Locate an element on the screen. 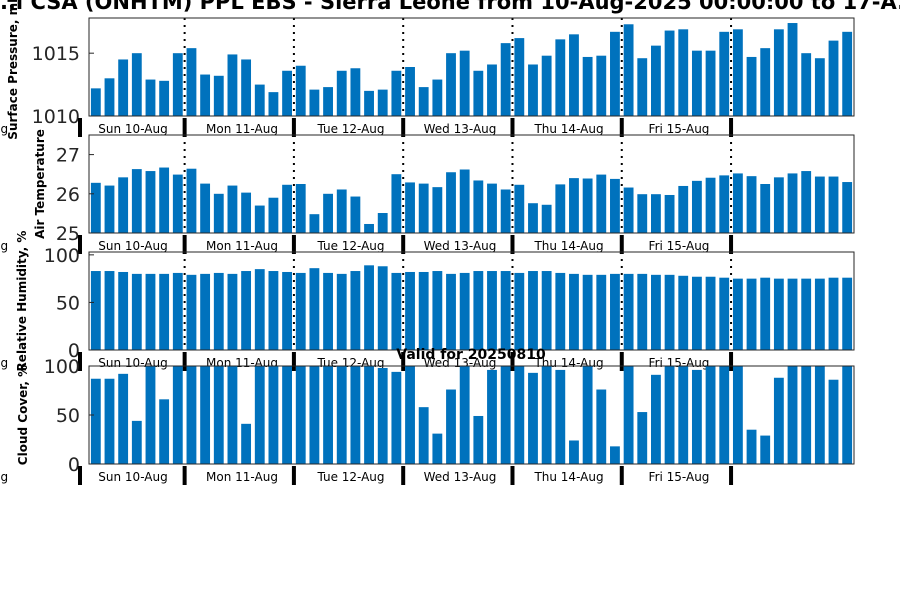 The height and width of the screenshot is (600, 900). y-axis-label: Cloud Cover, % is located at coordinates (23, 415).